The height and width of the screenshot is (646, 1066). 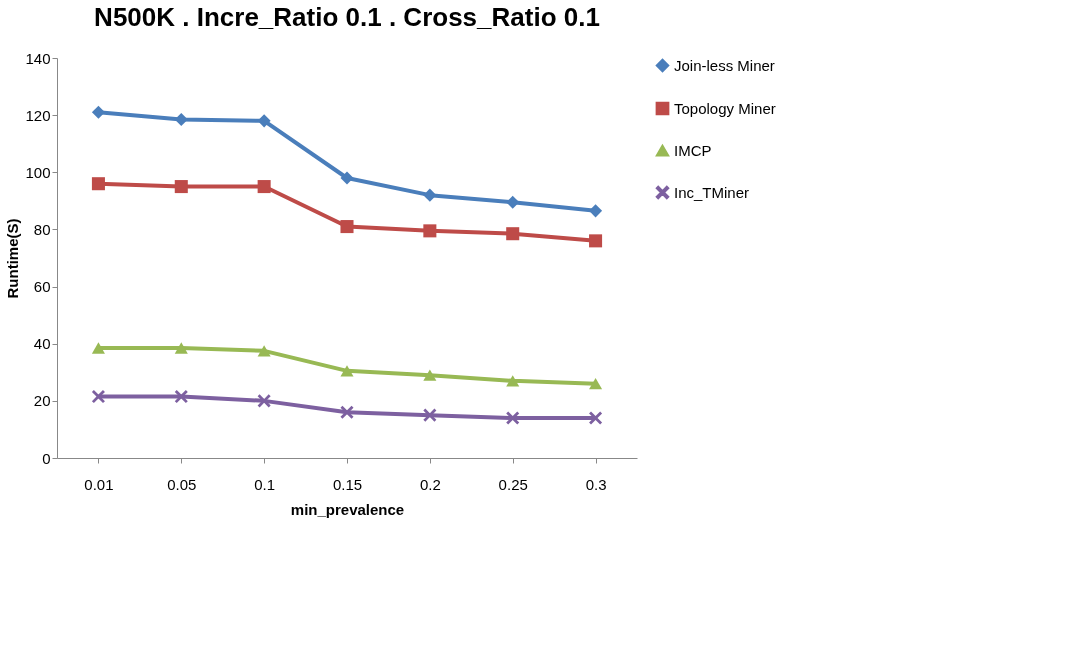 What do you see at coordinates (265, 484) in the screenshot?
I see `x-tick-label: 0.1` at bounding box center [265, 484].